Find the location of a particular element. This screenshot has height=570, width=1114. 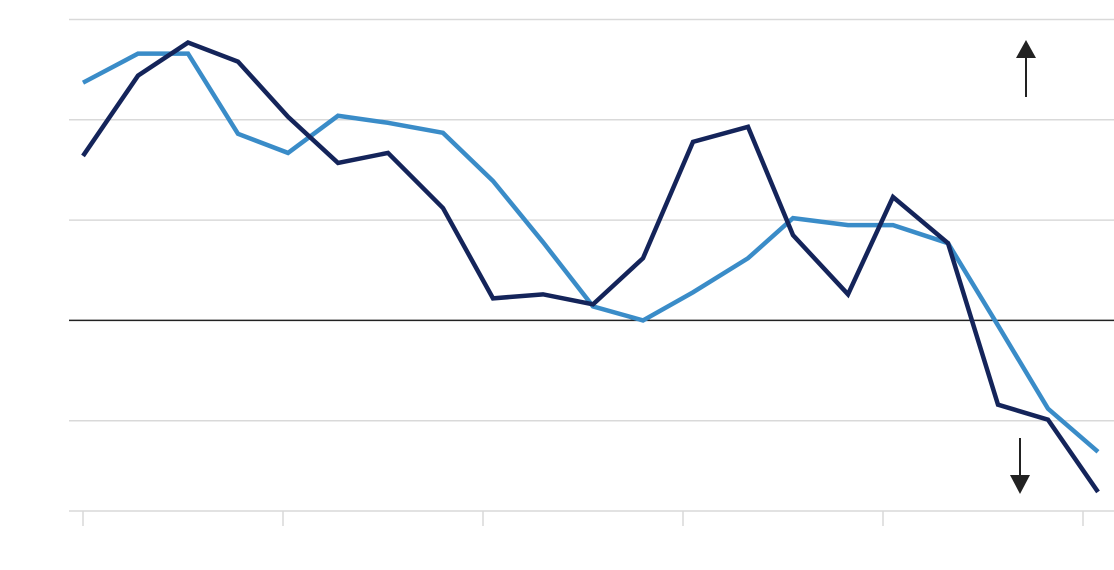

down-arrow is located at coordinates (1020, 466).